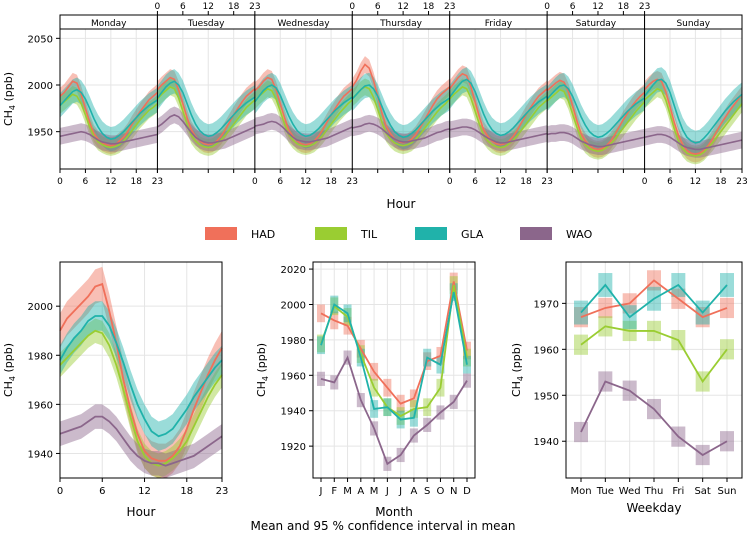 The image size is (748, 533). Describe the element at coordinates (726, 491) in the screenshot. I see `x-tick-label: Sun` at that location.